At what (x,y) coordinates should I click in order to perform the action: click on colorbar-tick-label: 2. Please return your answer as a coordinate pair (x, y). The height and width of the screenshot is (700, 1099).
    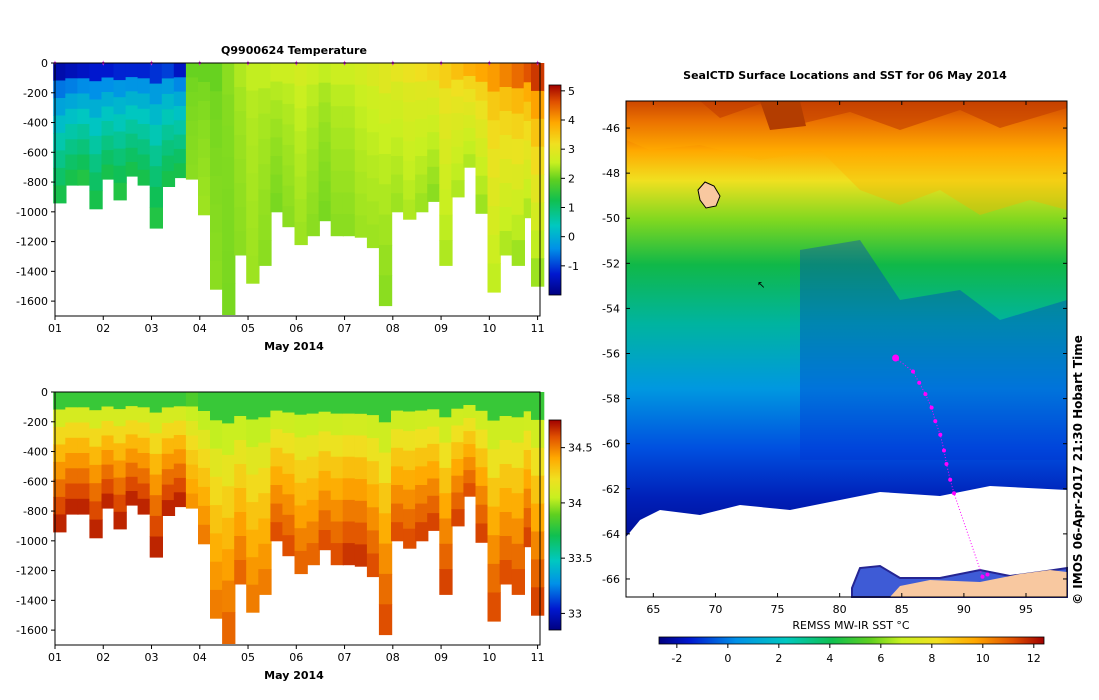
    Looking at the image, I should click on (571, 178).